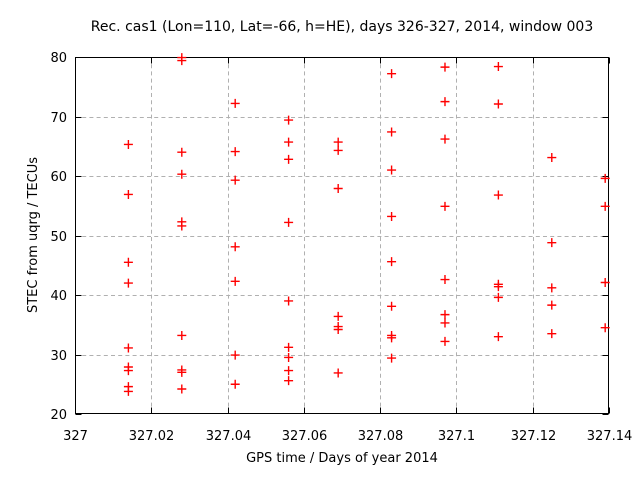 This screenshot has height=480, width=640. What do you see at coordinates (152, 436) in the screenshot?
I see `x-tick-label: 327.02` at bounding box center [152, 436].